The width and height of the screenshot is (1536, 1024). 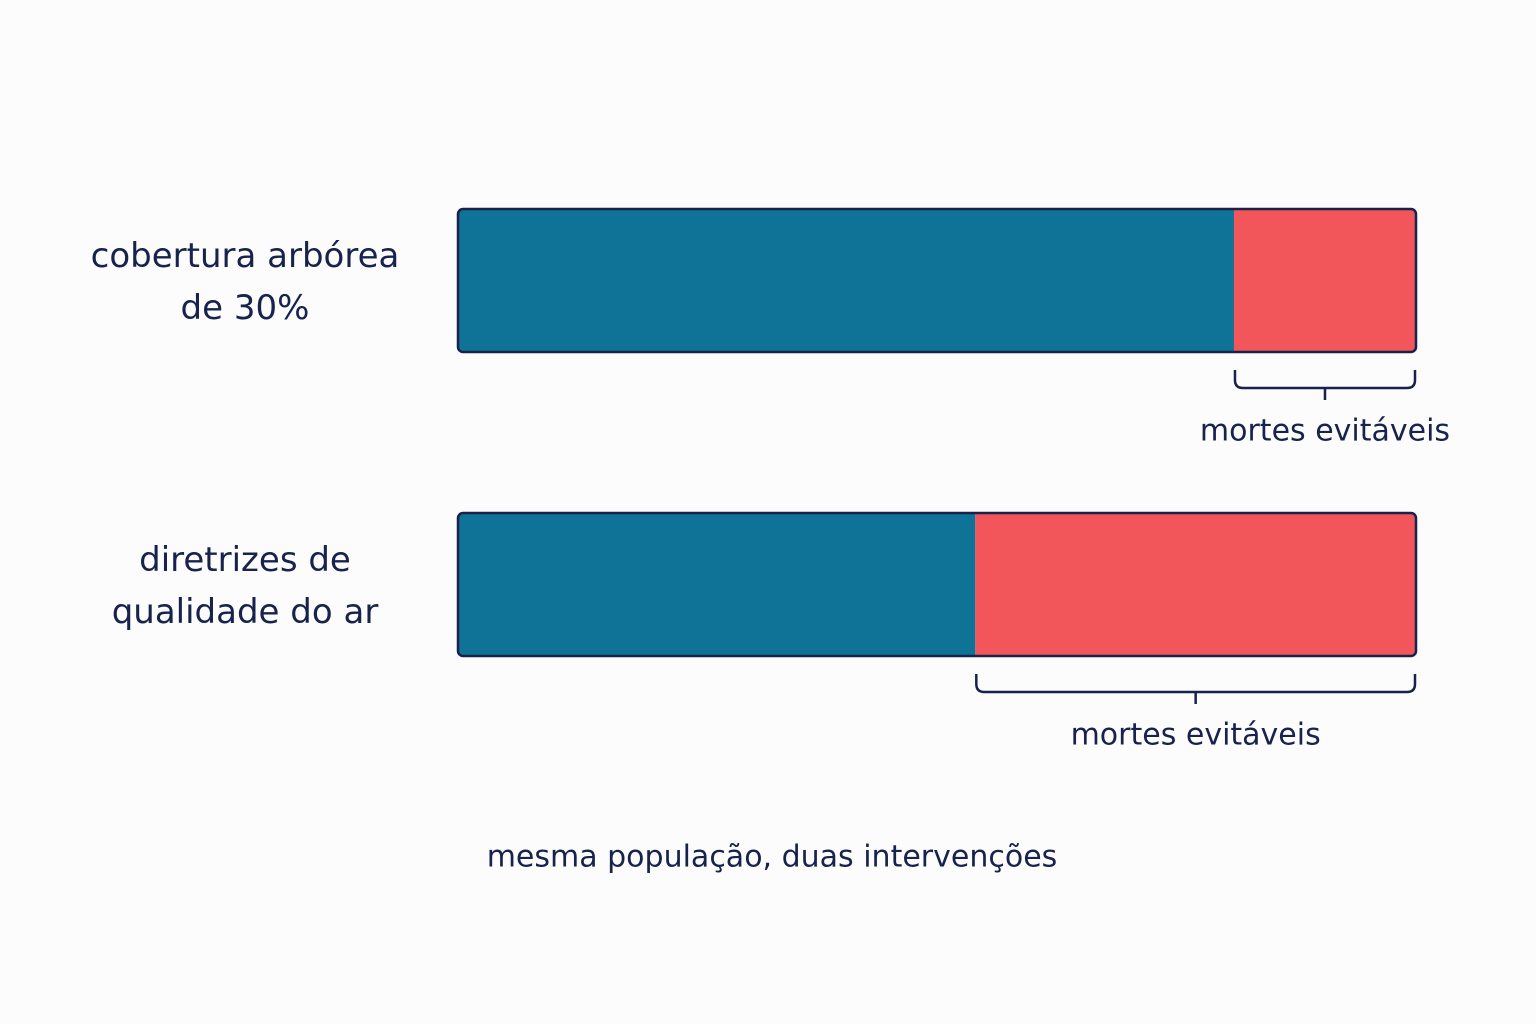 What do you see at coordinates (245, 585) in the screenshot?
I see `category-label: diretrizes de qualidade do ar` at bounding box center [245, 585].